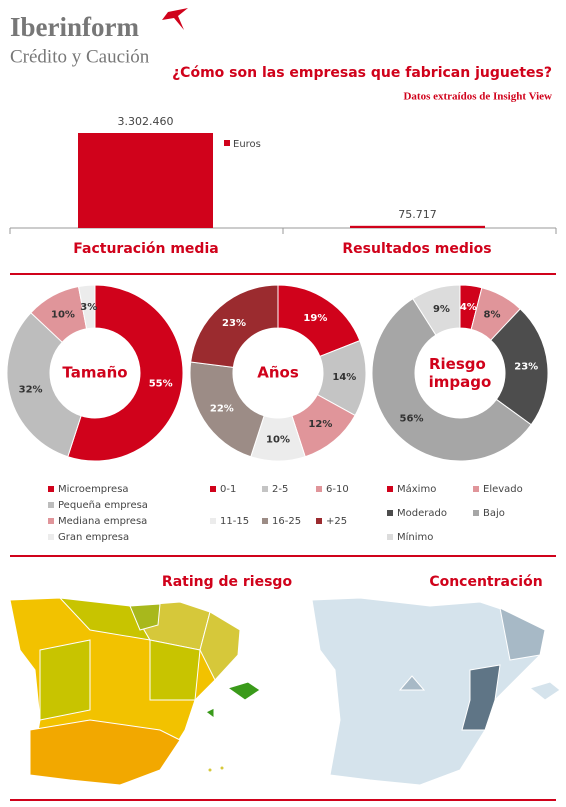  Describe the element at coordinates (315, 318) in the screenshot. I see `slice-label: 19%` at that location.